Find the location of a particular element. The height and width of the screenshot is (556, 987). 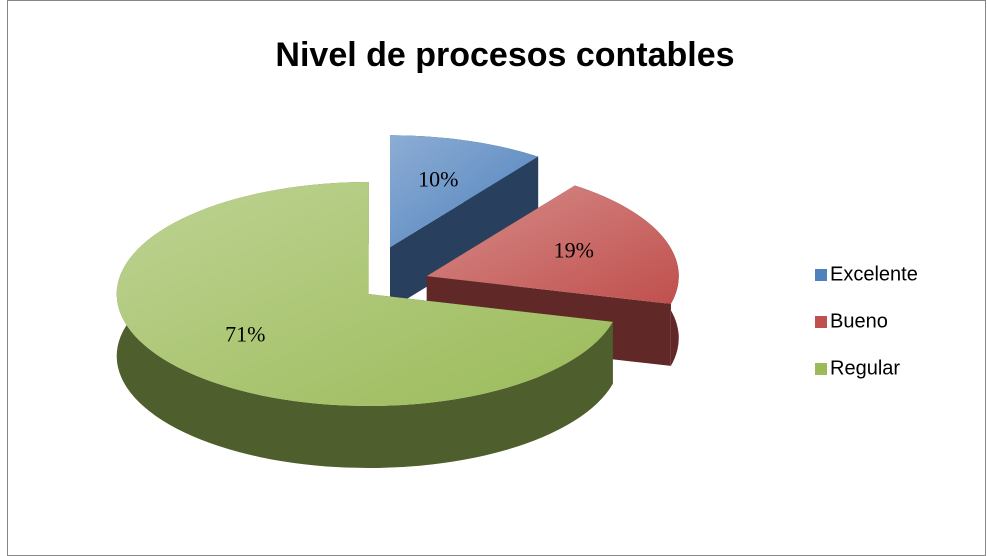

legend-text: Bueno is located at coordinates (859, 321).